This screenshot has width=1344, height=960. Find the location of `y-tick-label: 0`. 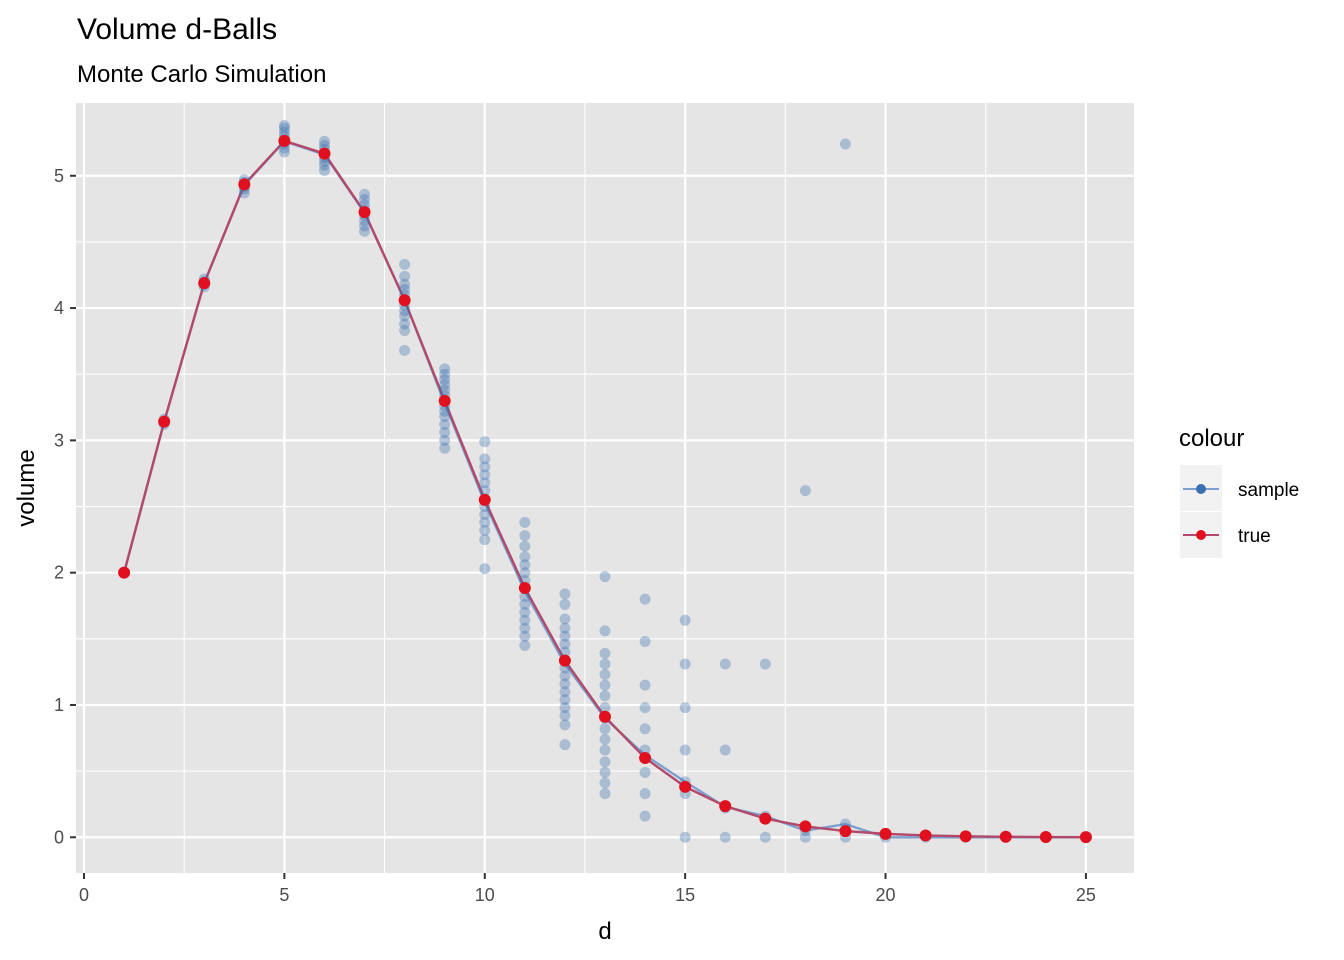

y-tick-label: 0 is located at coordinates (59, 837).